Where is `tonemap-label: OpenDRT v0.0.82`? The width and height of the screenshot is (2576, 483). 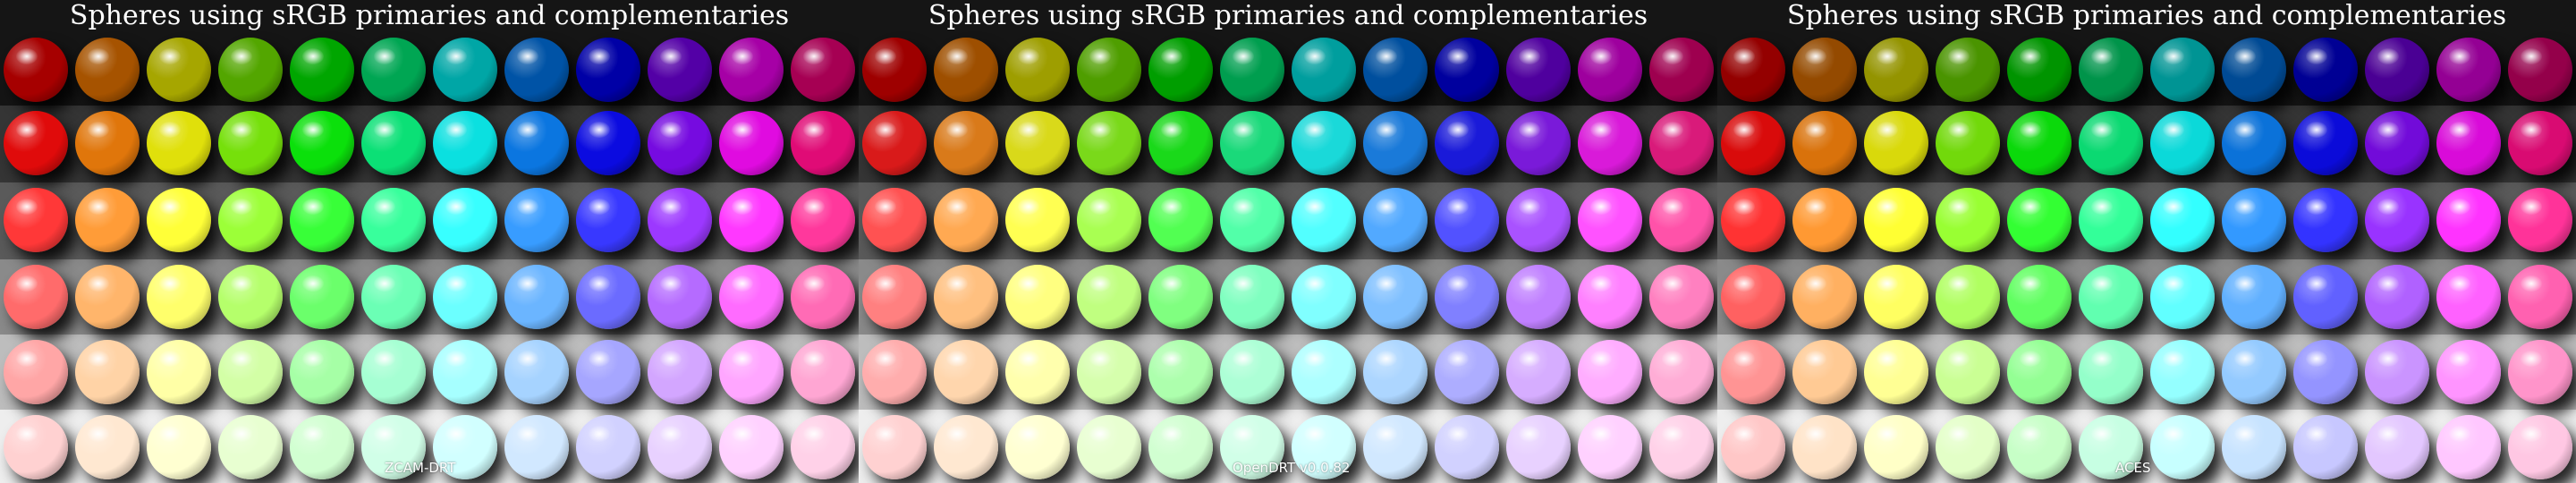 tonemap-label: OpenDRT v0.0.82 is located at coordinates (1292, 468).